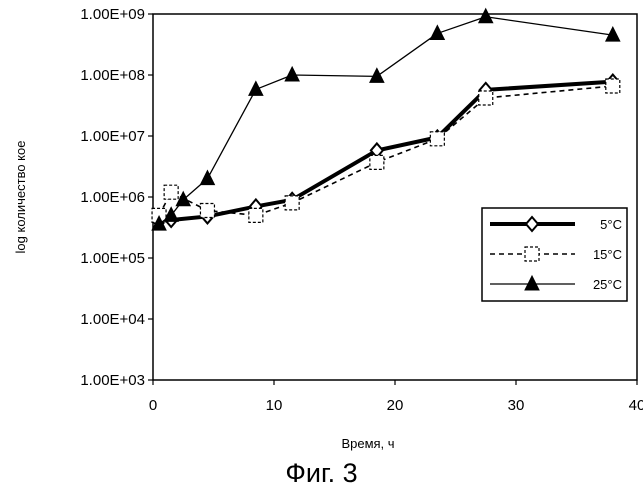 The height and width of the screenshot is (500, 643). What do you see at coordinates (607, 254) in the screenshot?
I see `legend-label: 15°C` at bounding box center [607, 254].